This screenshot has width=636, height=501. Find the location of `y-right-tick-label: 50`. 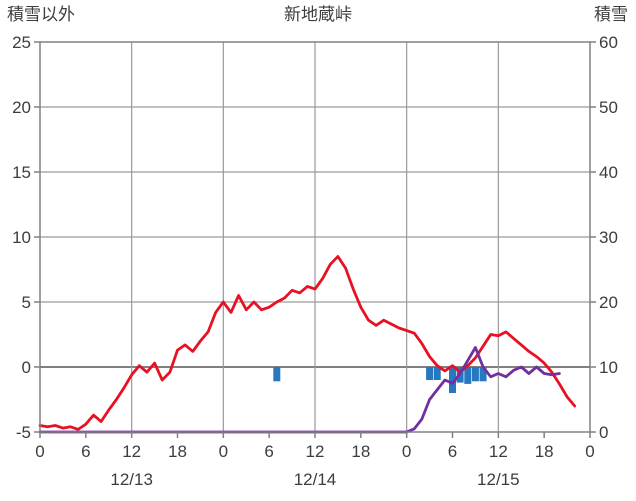

y-right-tick-label: 50 is located at coordinates (608, 107).